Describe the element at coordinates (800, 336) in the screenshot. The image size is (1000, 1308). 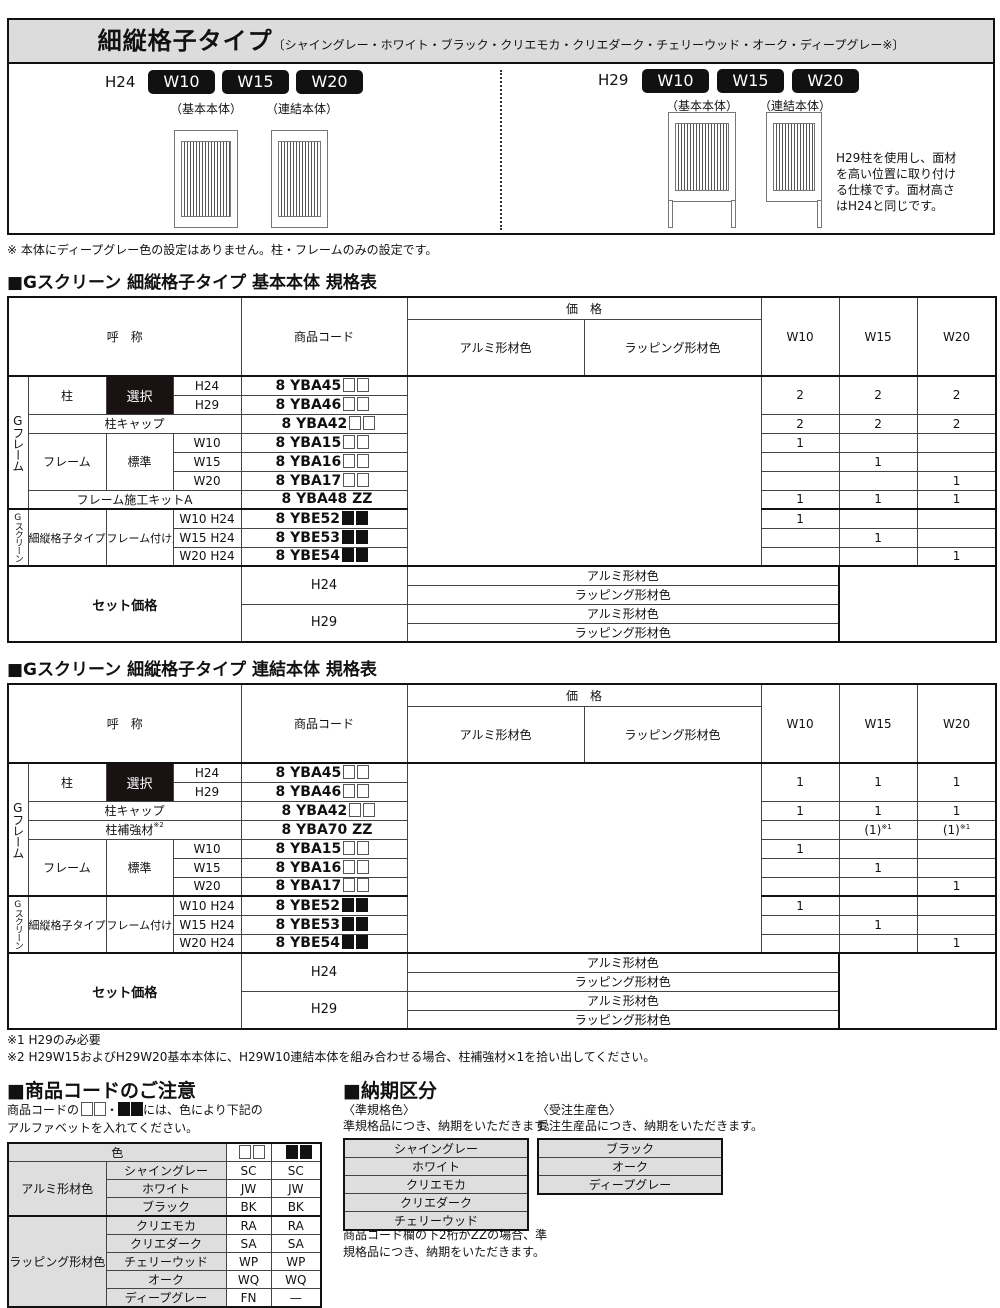
I see `header-width: W10` at that location.